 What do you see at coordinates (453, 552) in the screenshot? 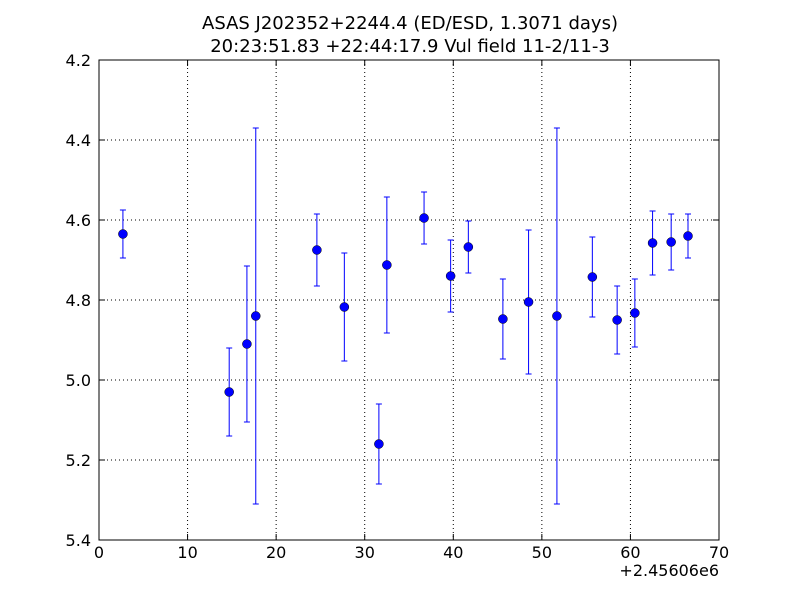
I see `x-tick-label: 40` at bounding box center [453, 552].